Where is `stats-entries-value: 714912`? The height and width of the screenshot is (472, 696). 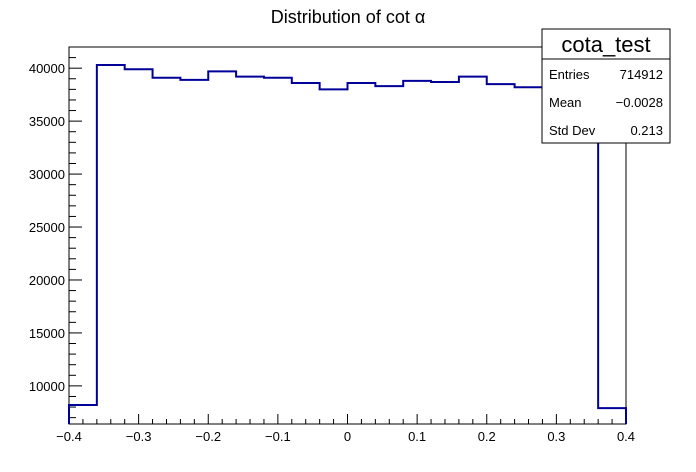 stats-entries-value: 714912 is located at coordinates (641, 74).